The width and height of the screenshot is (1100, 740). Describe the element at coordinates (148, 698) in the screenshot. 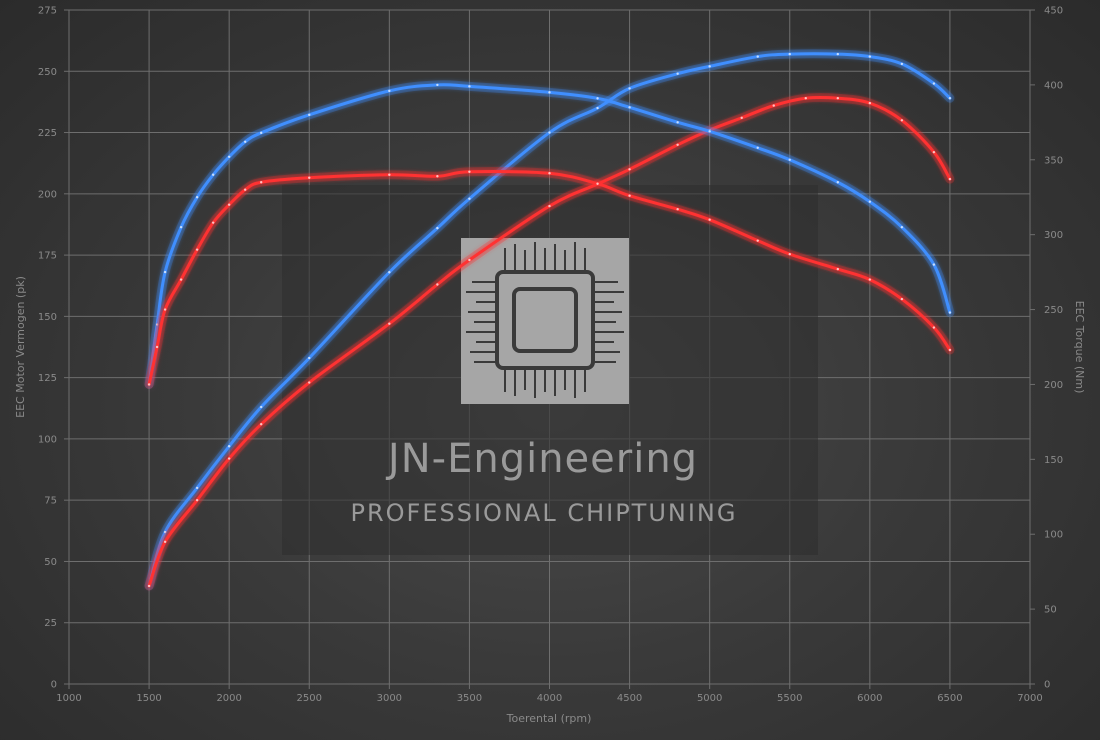

I see `x-tick-label: 1500` at that location.